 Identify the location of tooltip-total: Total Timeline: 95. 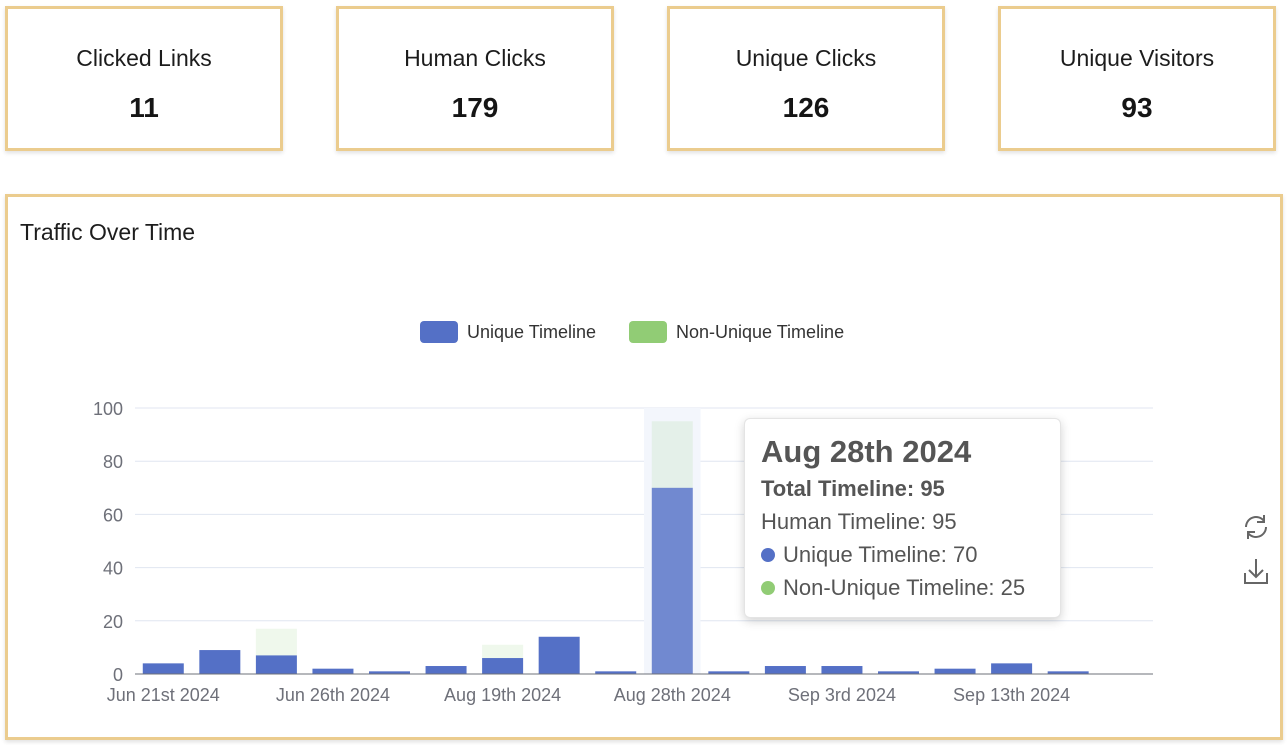
(853, 488).